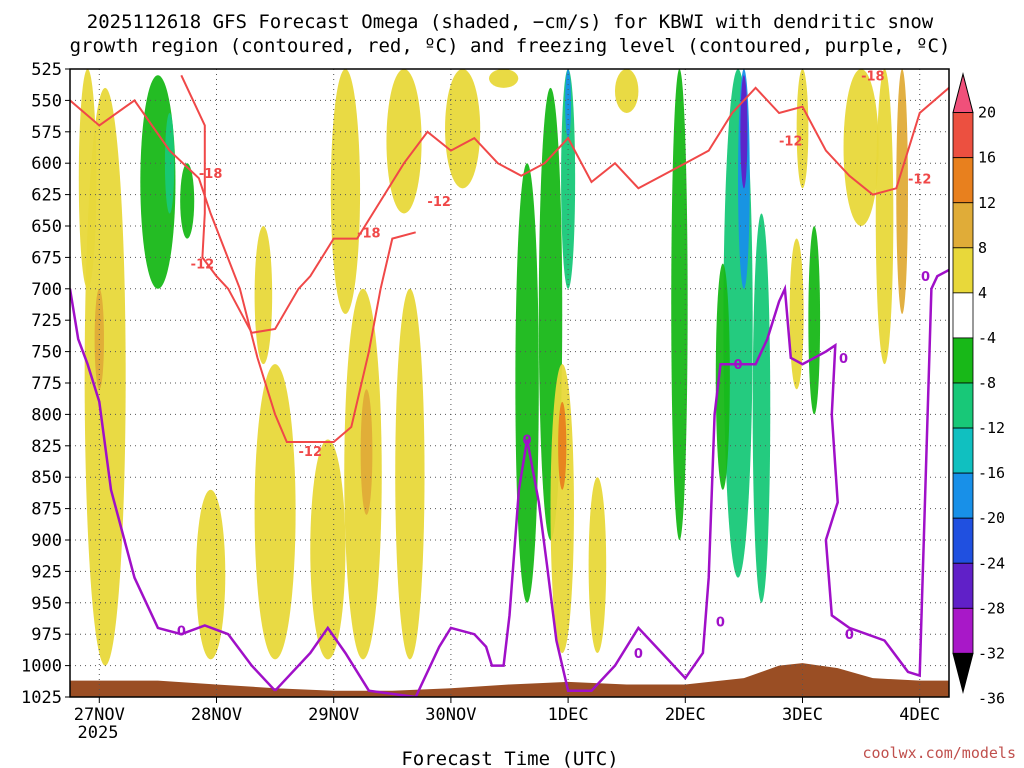 The width and height of the screenshot is (1024, 768). Describe the element at coordinates (211, 174) in the screenshot. I see `dgz-label-0: -18` at that location.